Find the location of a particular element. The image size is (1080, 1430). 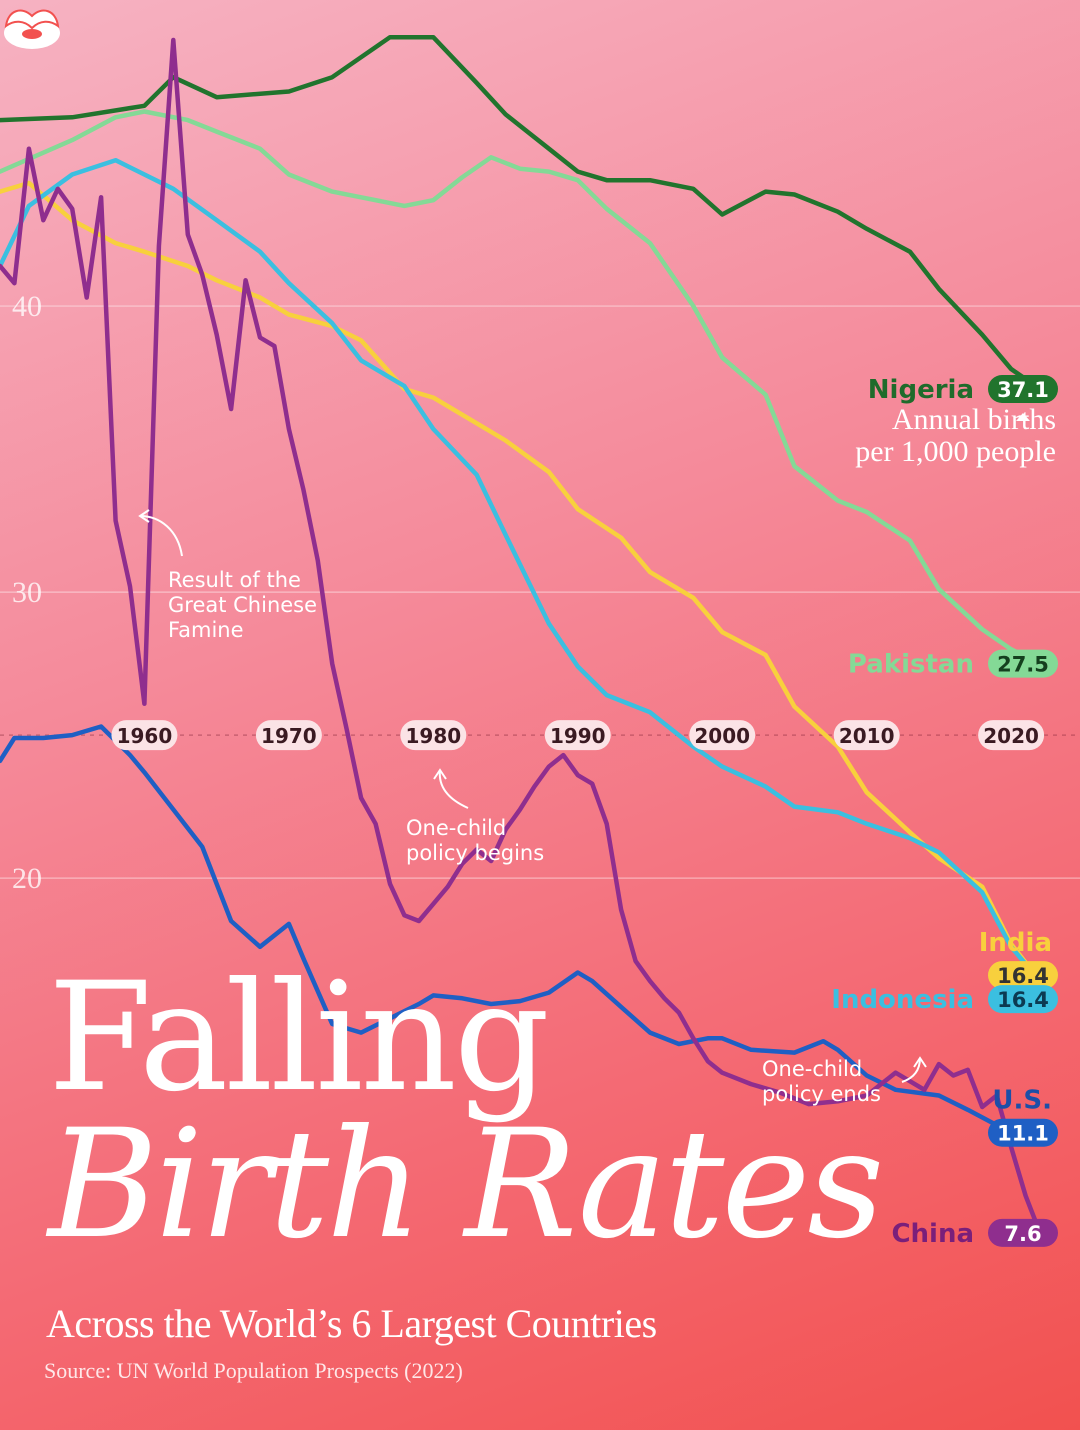

x-tick-label-1980: 1980 is located at coordinates (433, 736).